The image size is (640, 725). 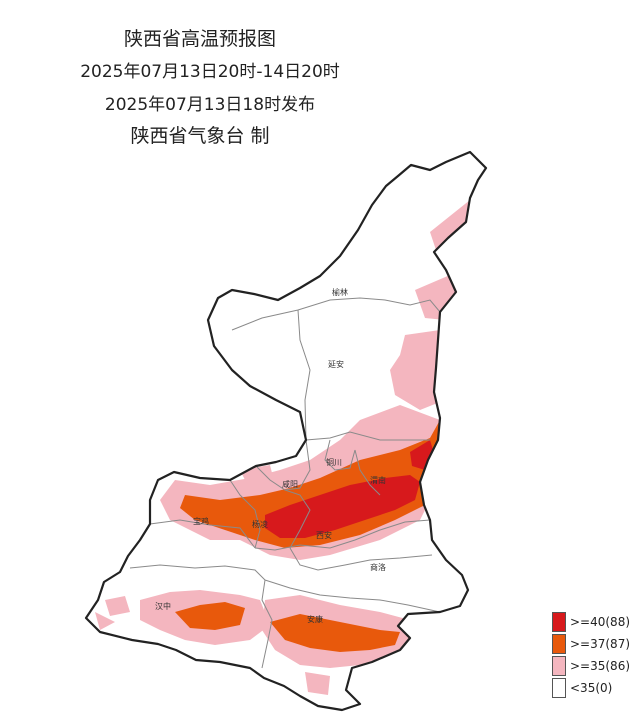 What do you see at coordinates (210, 105) in the screenshot?
I see `issue-time: 2025年07月13日18时发布` at bounding box center [210, 105].